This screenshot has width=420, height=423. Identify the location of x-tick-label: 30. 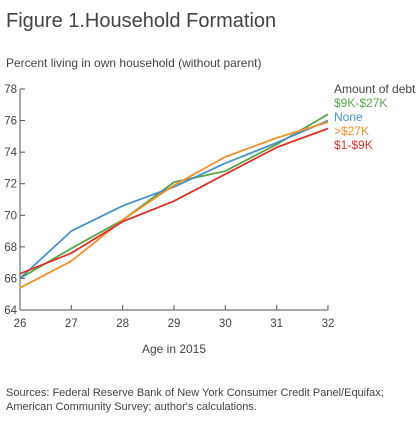
(225, 324).